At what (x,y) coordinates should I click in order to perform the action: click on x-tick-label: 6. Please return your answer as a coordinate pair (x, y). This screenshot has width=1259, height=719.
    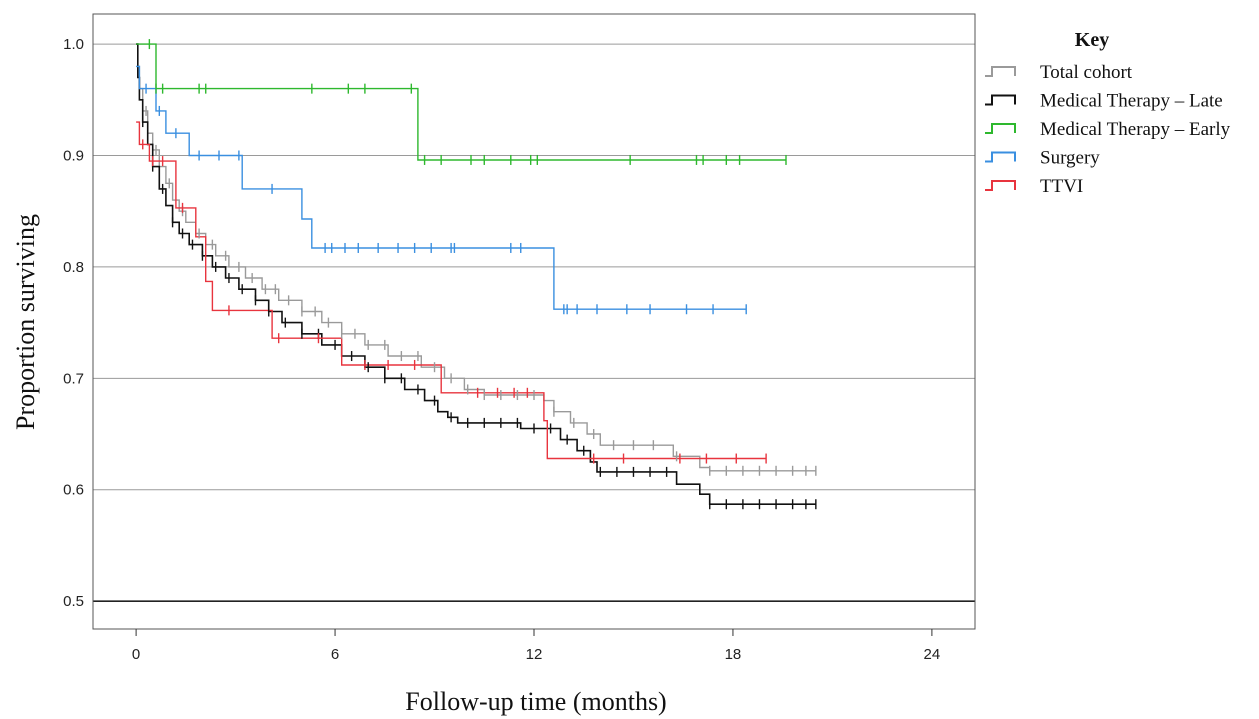
    Looking at the image, I should click on (335, 654).